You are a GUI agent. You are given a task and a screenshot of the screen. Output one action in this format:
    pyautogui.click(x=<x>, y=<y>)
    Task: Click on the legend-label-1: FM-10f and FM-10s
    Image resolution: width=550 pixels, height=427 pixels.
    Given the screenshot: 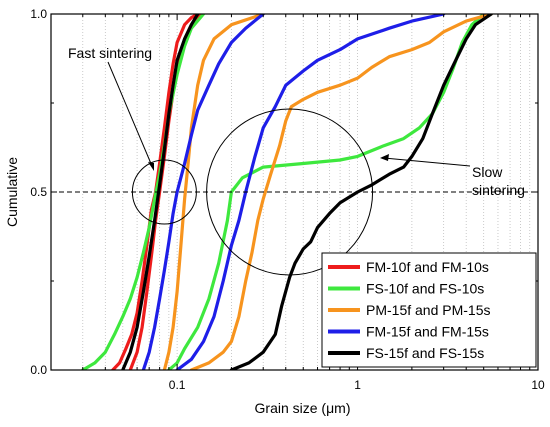 What is the action you would take?
    pyautogui.click(x=427, y=267)
    